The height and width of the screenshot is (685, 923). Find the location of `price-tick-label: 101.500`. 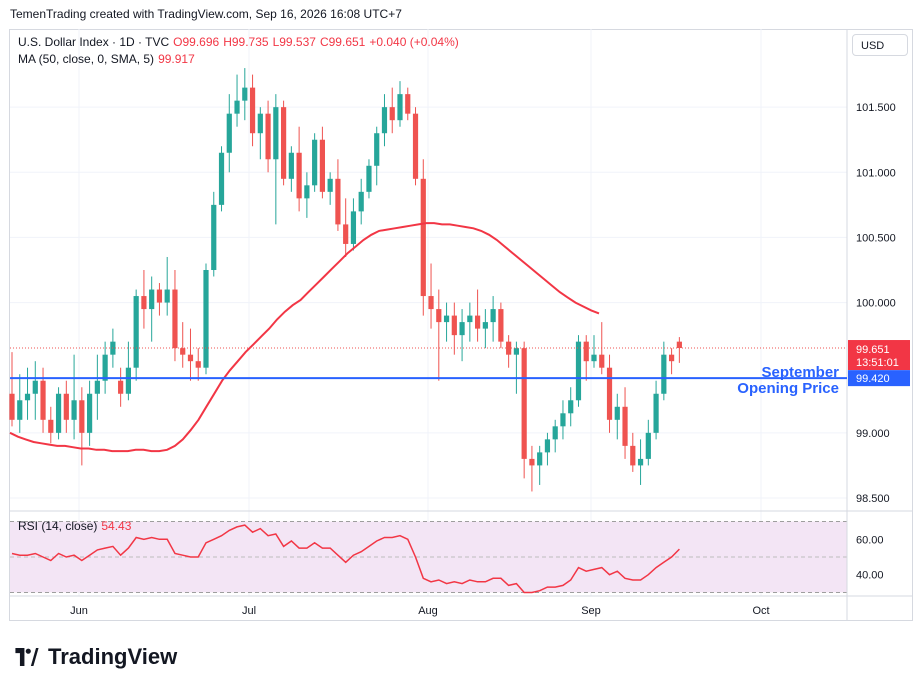

price-tick-label: 101.500 is located at coordinates (876, 108).